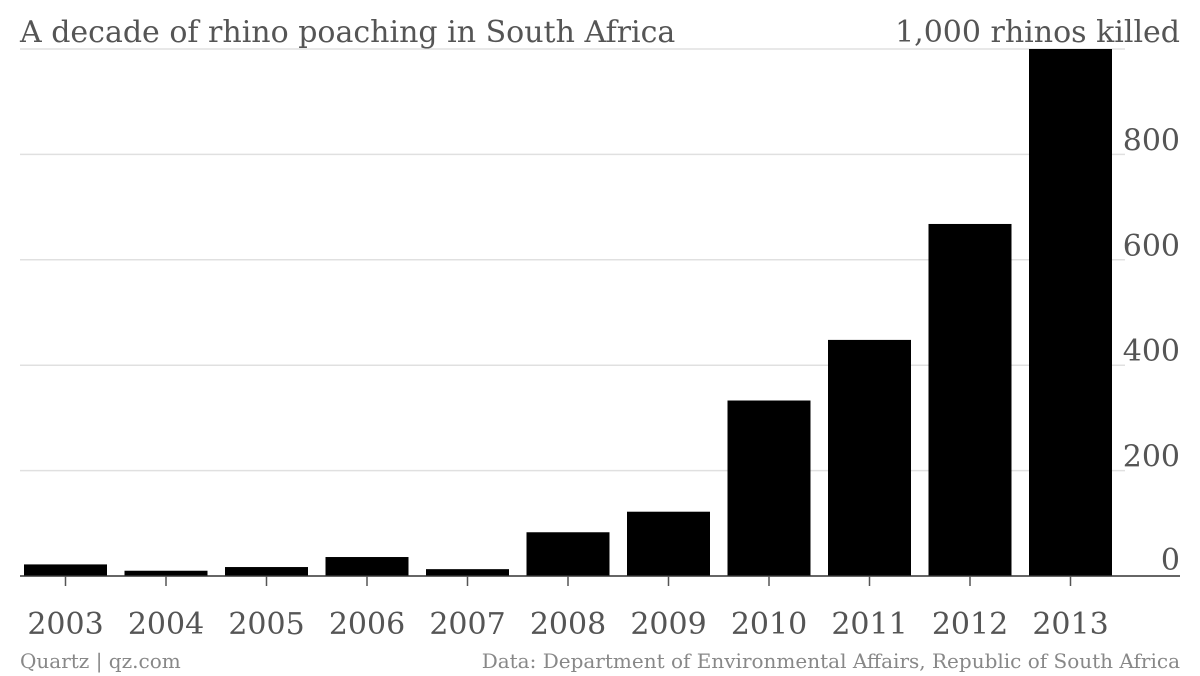  I want to click on x-tick-label: 2009, so click(668, 624).